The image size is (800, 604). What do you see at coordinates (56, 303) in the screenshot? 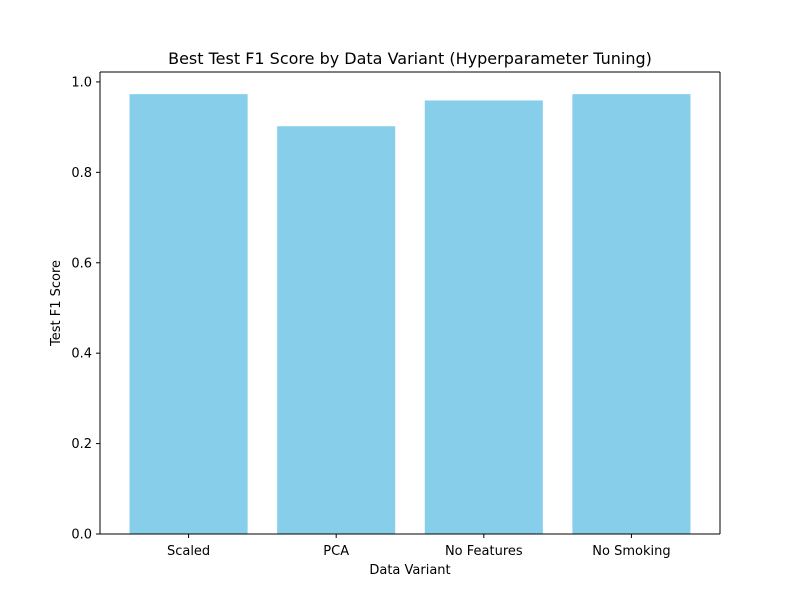
I see `y-axis-label: Test F1 Score` at bounding box center [56, 303].